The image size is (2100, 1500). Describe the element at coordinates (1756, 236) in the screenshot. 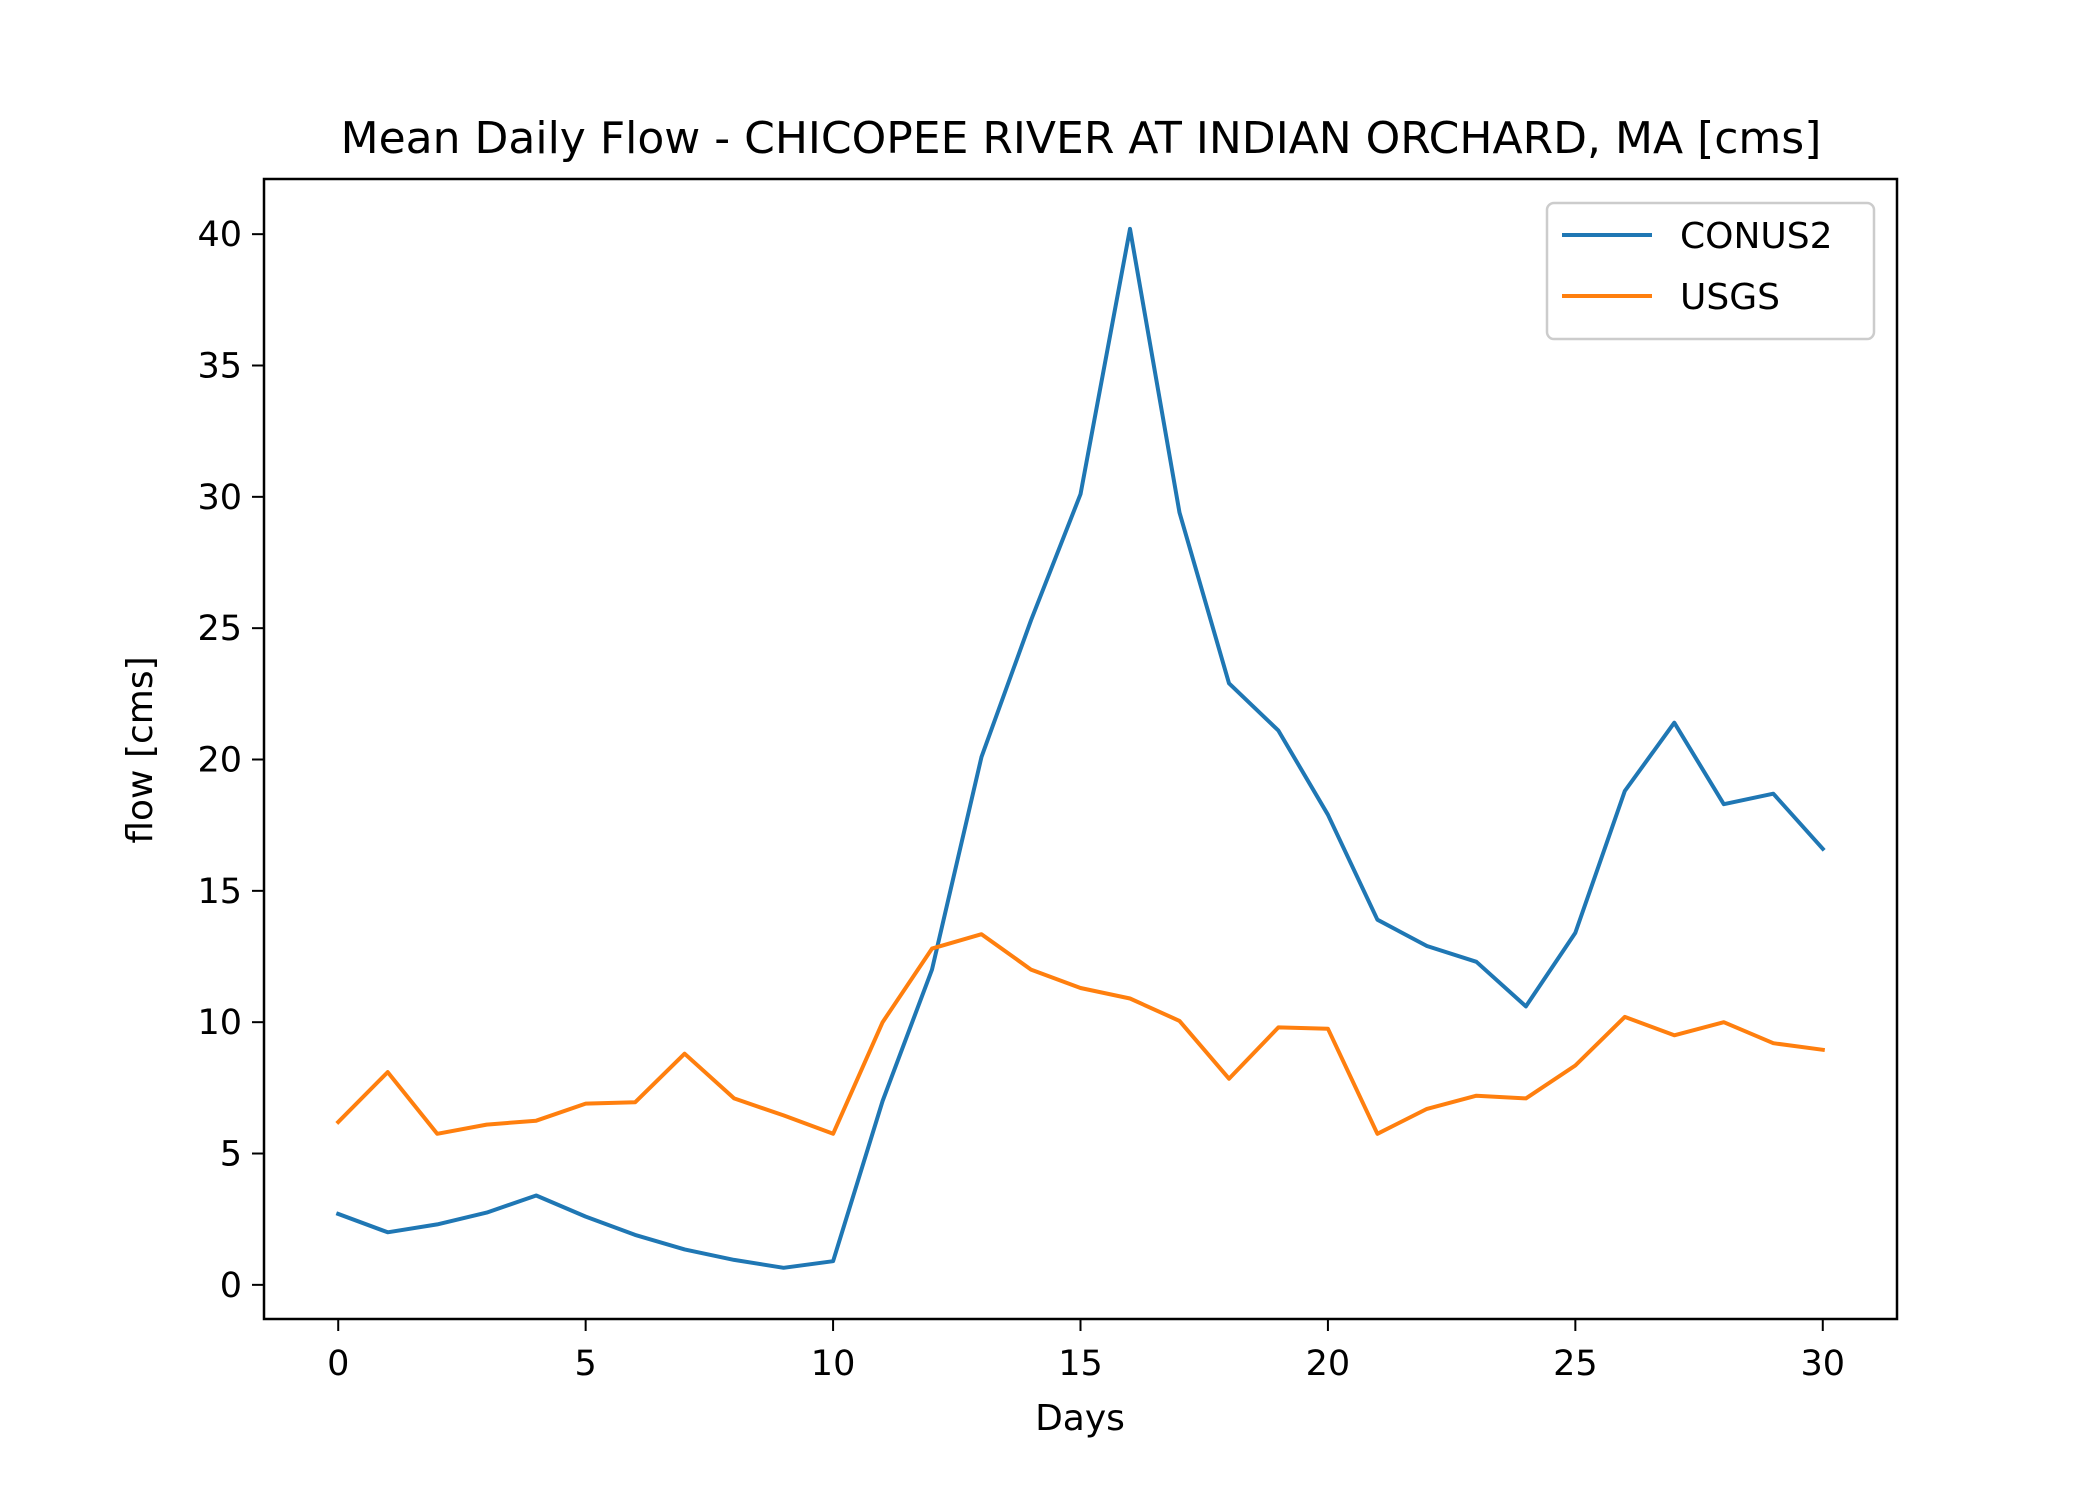

I see `legend-label-conus2: CONUS2` at that location.